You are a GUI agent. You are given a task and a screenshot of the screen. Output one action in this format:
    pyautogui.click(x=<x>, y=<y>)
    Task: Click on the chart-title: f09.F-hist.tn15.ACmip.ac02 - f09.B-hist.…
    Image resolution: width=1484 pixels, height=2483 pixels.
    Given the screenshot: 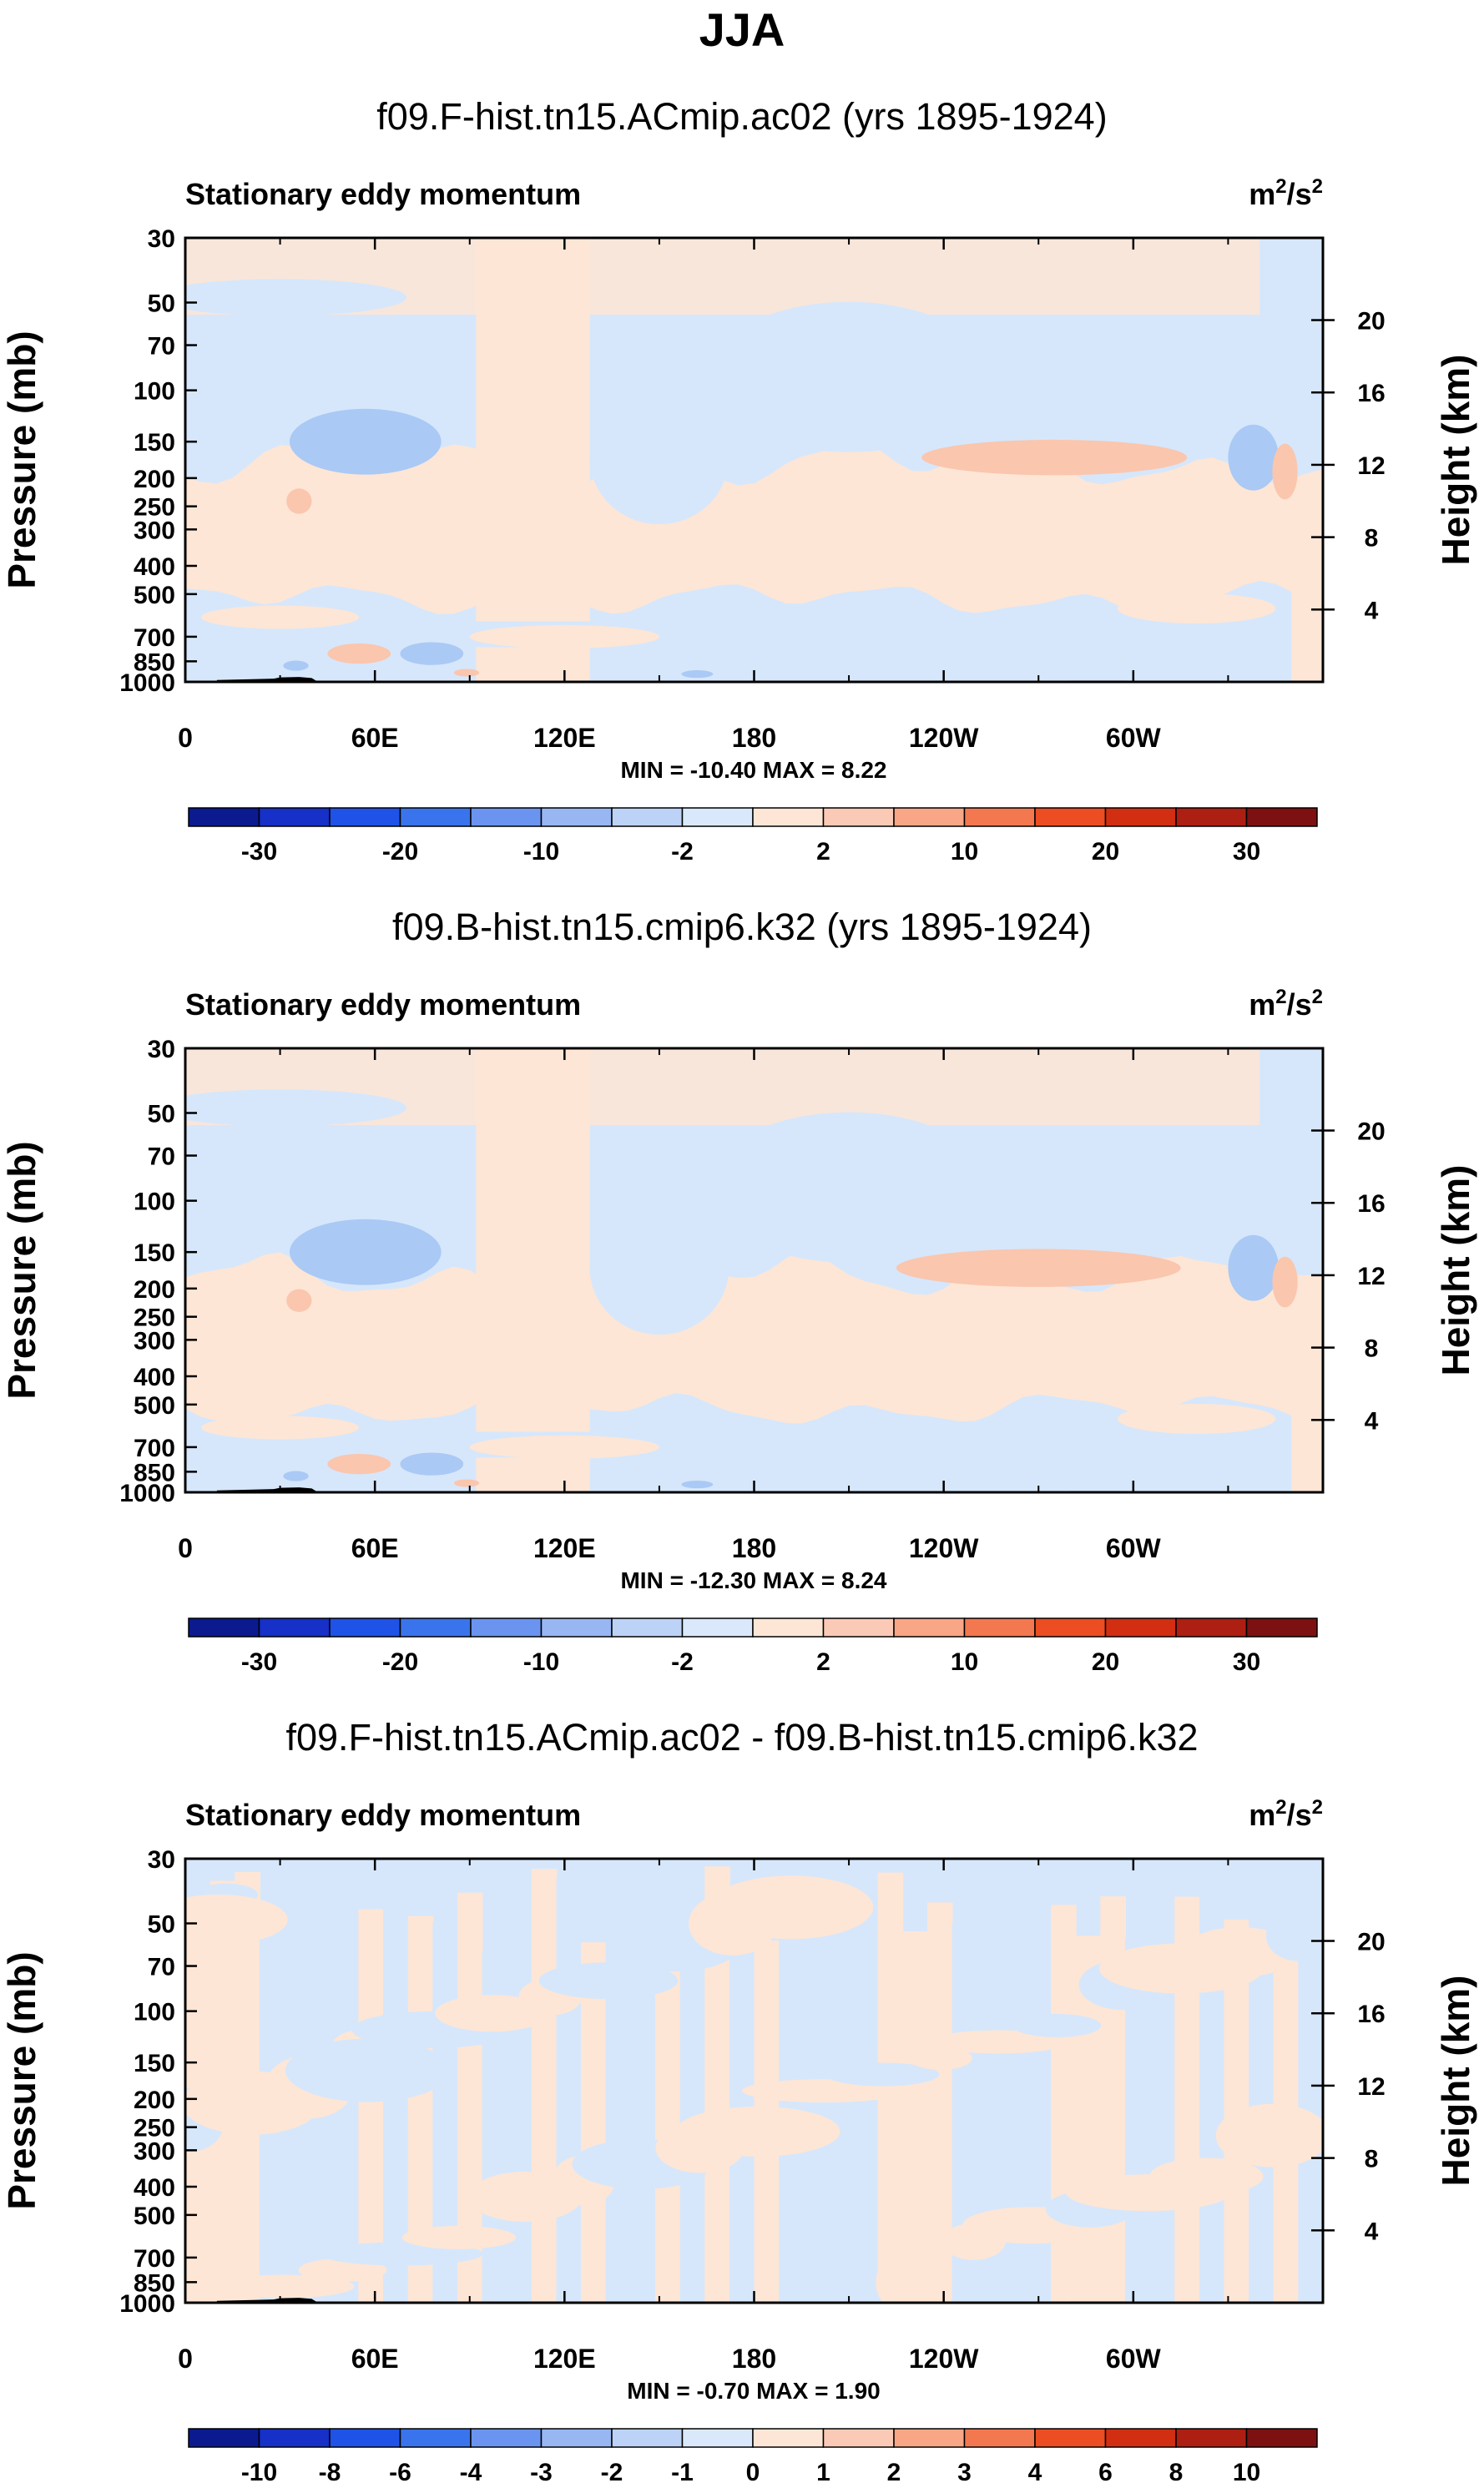 What is the action you would take?
    pyautogui.click(x=741, y=1738)
    